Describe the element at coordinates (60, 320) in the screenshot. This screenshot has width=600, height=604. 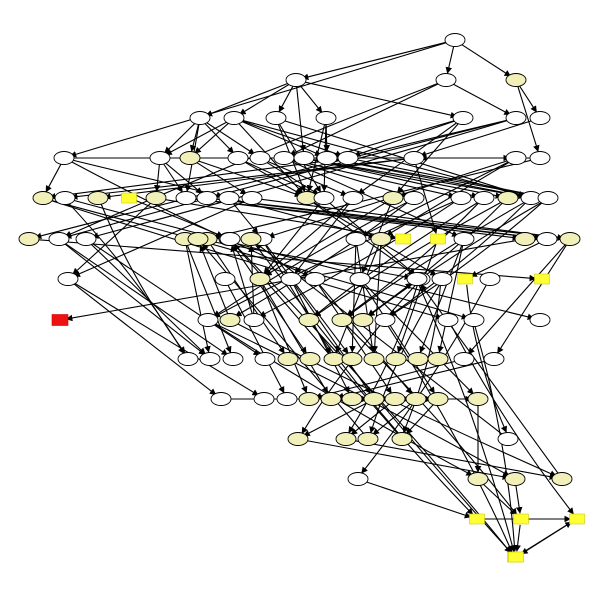
I see `graph-node-root-box` at that location.